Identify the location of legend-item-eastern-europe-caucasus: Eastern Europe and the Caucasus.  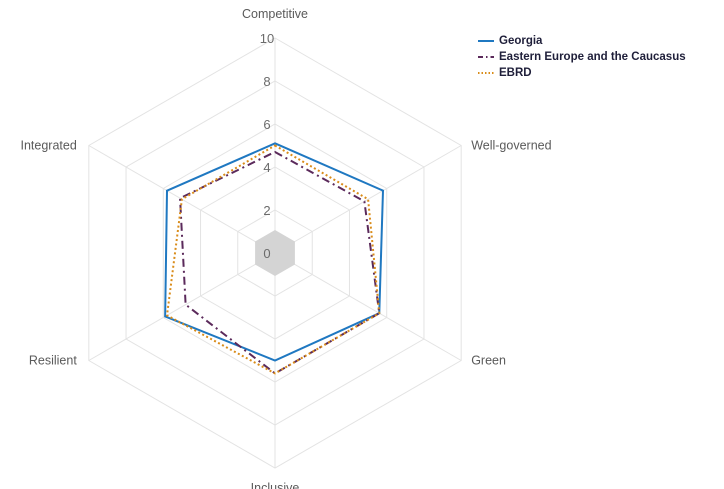
(582, 57).